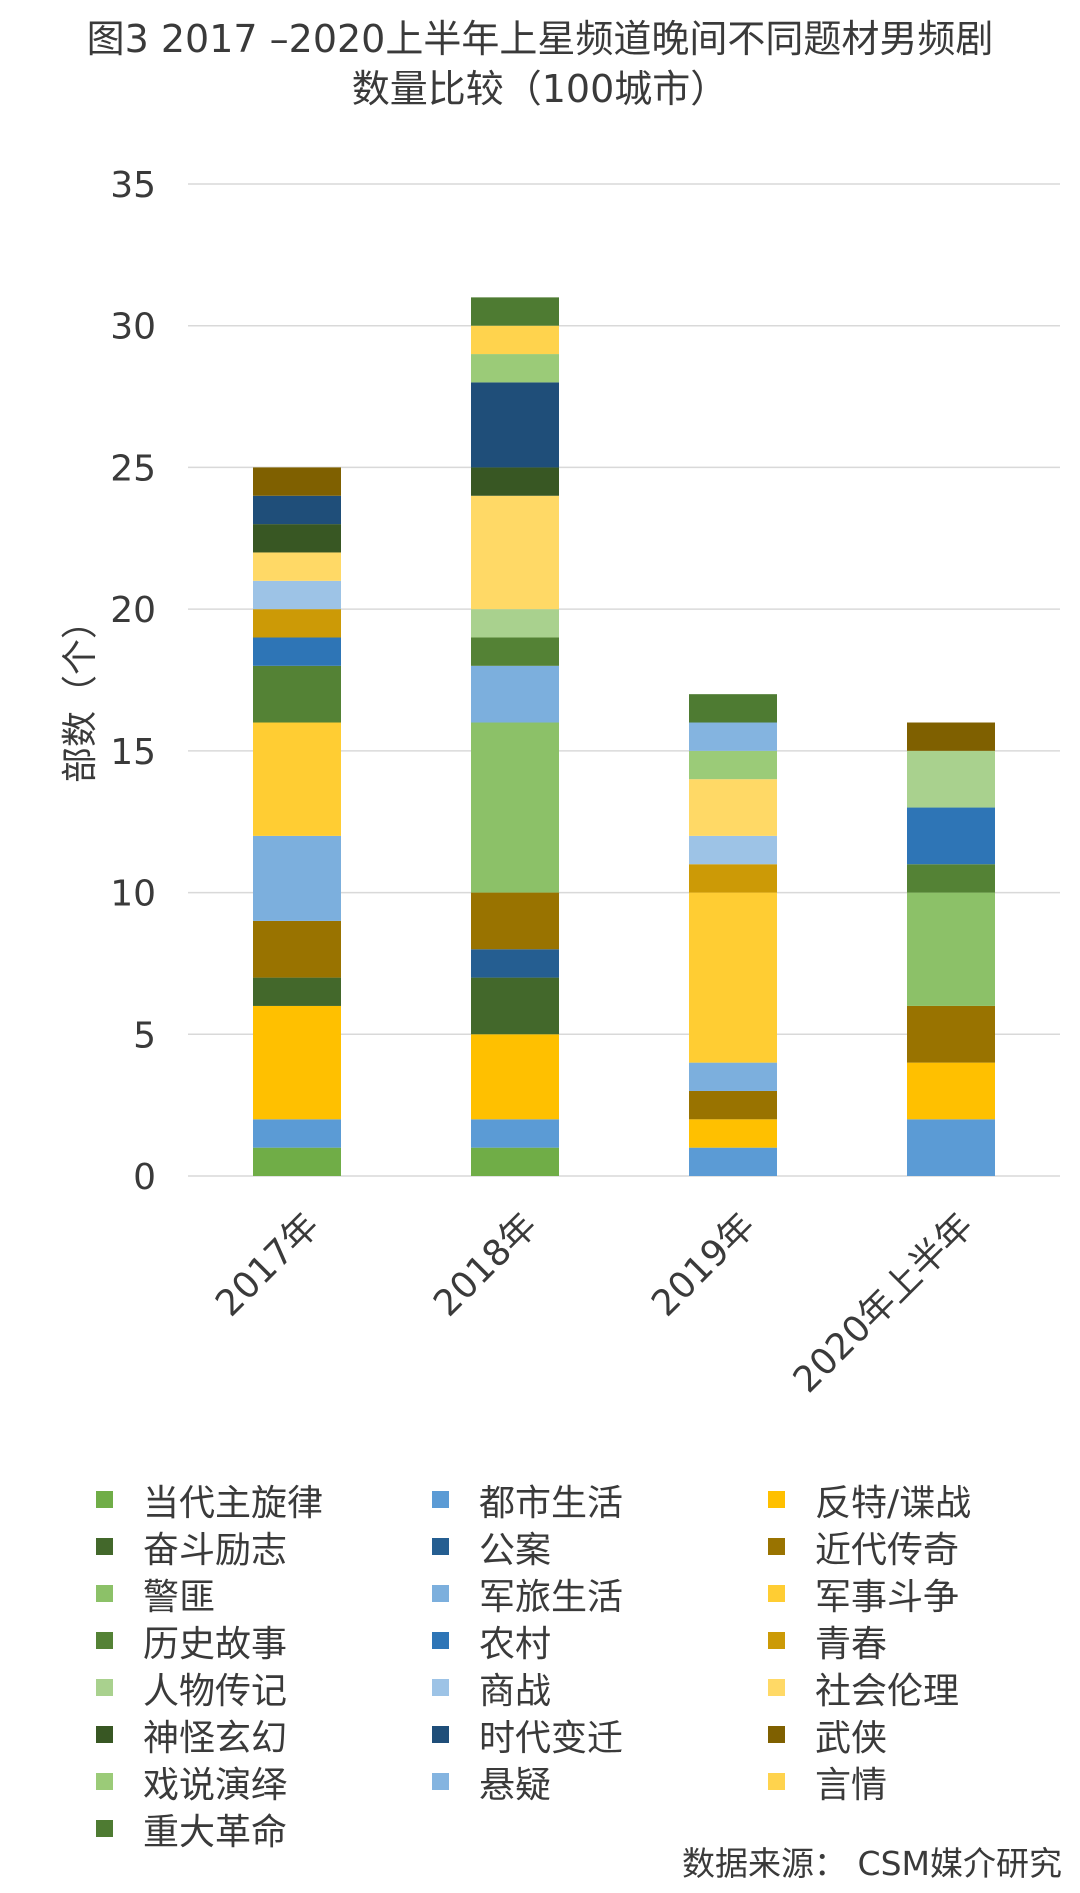  I want to click on y-tick-label: 25, so click(133, 468).